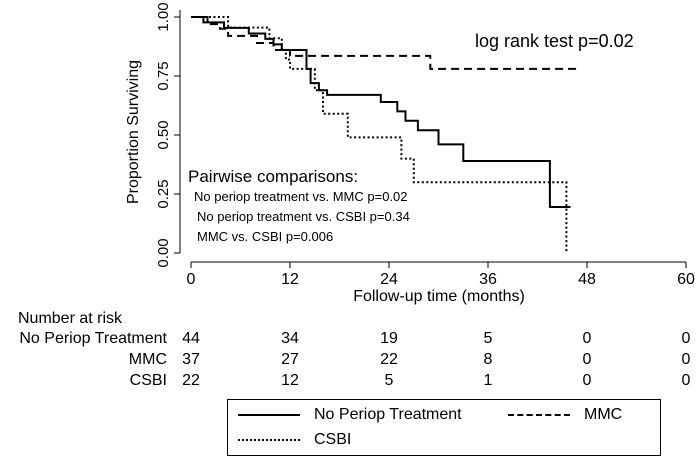  Describe the element at coordinates (273, 176) in the screenshot. I see `pairwise-title: Pairwise comparisons:` at that location.